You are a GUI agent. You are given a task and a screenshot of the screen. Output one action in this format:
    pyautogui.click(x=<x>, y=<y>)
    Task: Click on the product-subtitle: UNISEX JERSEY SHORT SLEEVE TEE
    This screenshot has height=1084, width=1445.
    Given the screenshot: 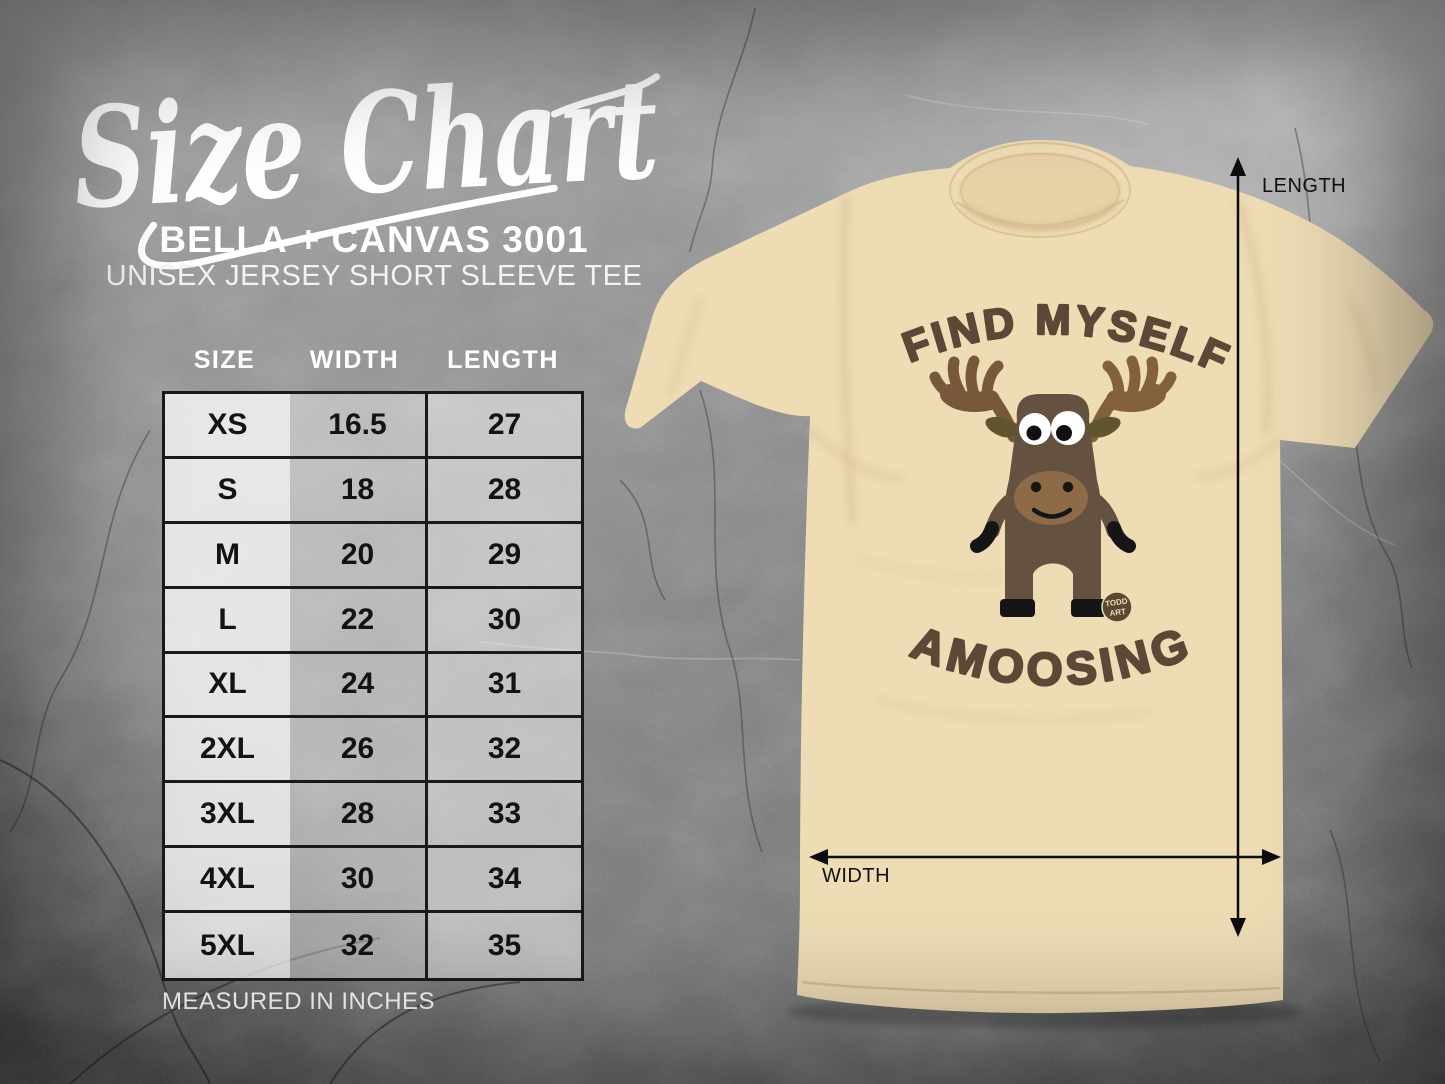 What is the action you would take?
    pyautogui.click(x=374, y=276)
    